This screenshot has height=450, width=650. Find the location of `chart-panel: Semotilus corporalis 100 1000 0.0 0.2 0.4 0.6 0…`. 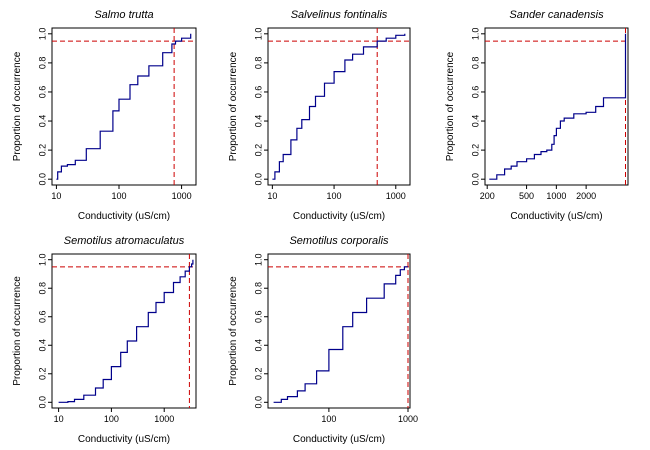

chart-panel: Semotilus corporalis 100 1000 0.0 0.2 0.4 0.6 0… is located at coordinates (323, 340).